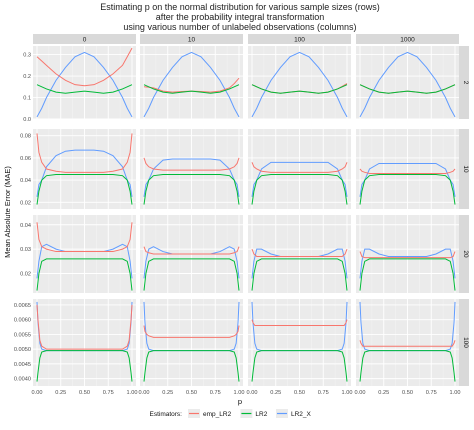 This screenshot has width=474, height=430. What do you see at coordinates (27, 56) in the screenshot?
I see `y-tick-label: 0.3` at bounding box center [27, 56].